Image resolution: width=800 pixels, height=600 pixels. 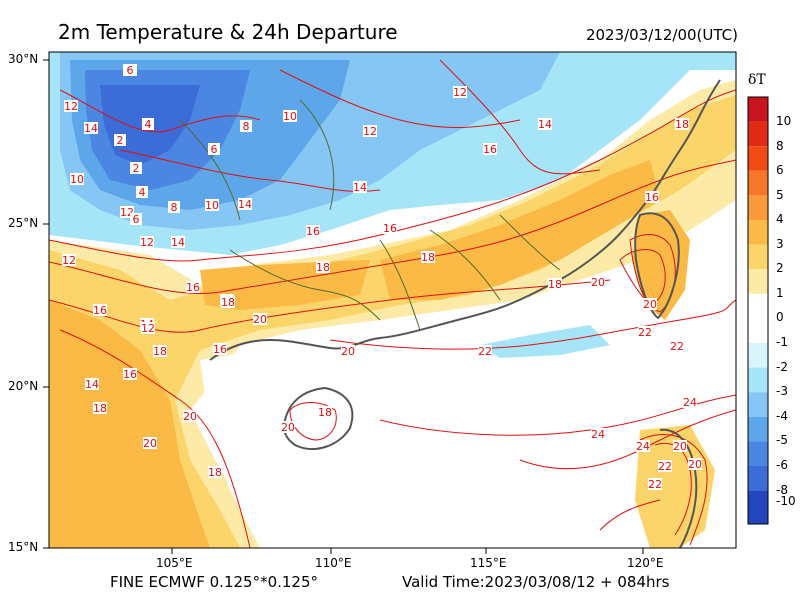 What do you see at coordinates (780, 268) in the screenshot?
I see `colorbar-label: 2` at bounding box center [780, 268].